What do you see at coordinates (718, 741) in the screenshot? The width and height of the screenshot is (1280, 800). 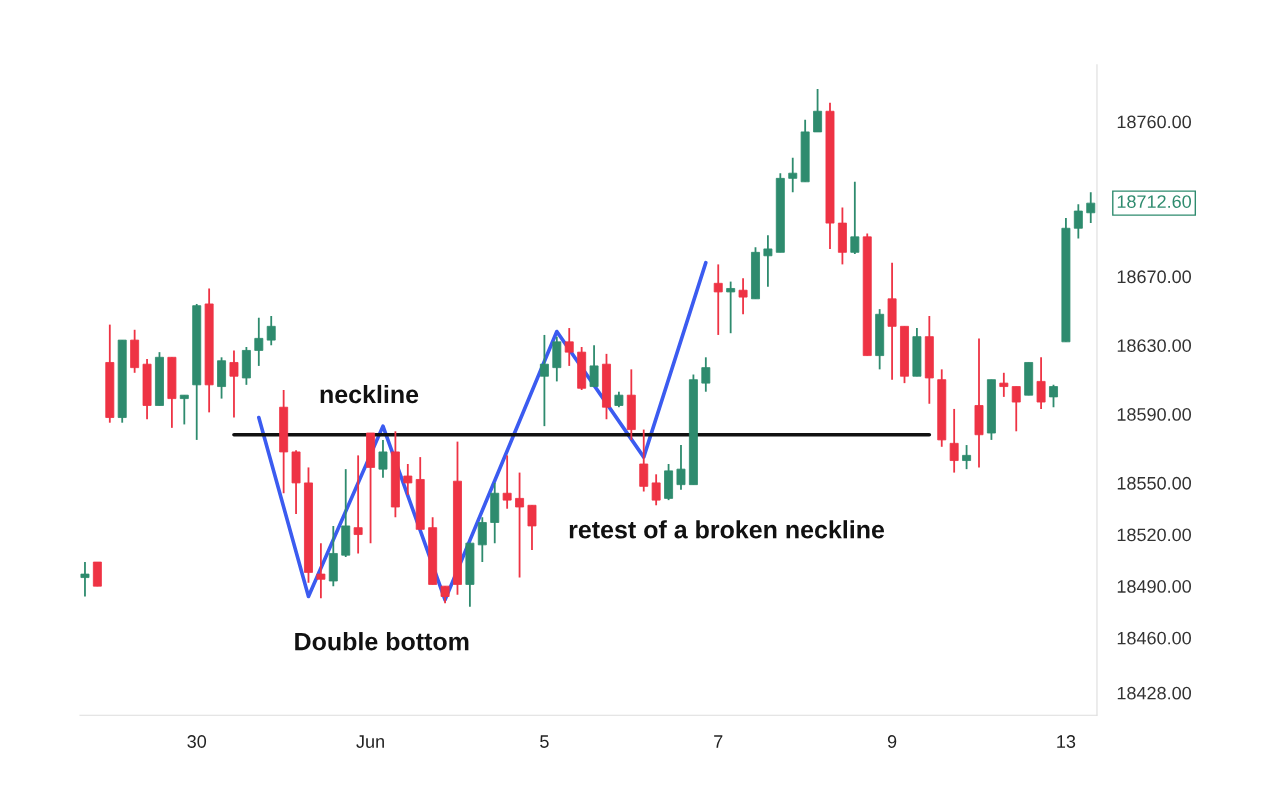 I see `x-tick-label: 7` at bounding box center [718, 741].